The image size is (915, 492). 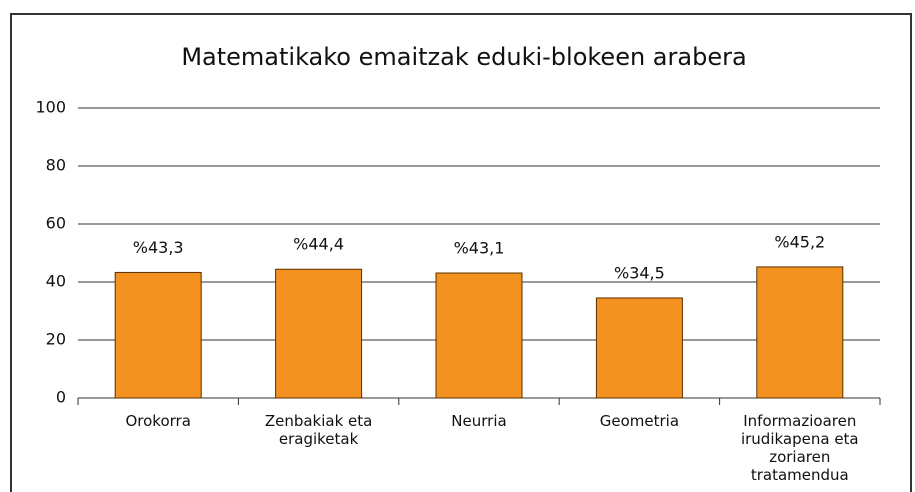 I want to click on value-label: %45,2, so click(x=799, y=241).